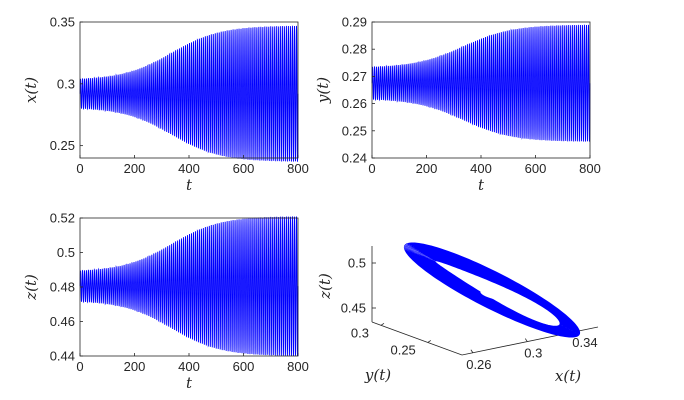 This screenshot has height=400, width=684. Describe the element at coordinates (494, 295) in the screenshot. I see `cycle-hole` at that location.